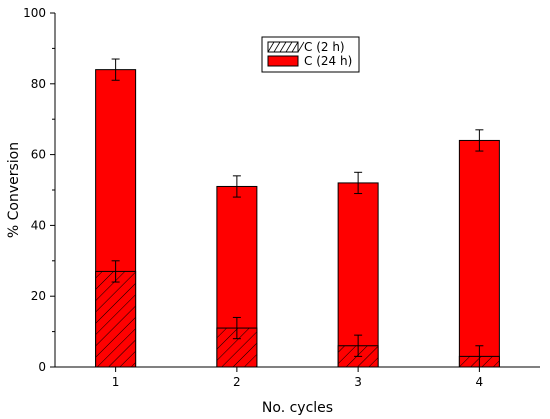 The width and height of the screenshot is (550, 419). Describe the element at coordinates (38, 225) in the screenshot. I see `y-tick-label-40: 40` at that location.